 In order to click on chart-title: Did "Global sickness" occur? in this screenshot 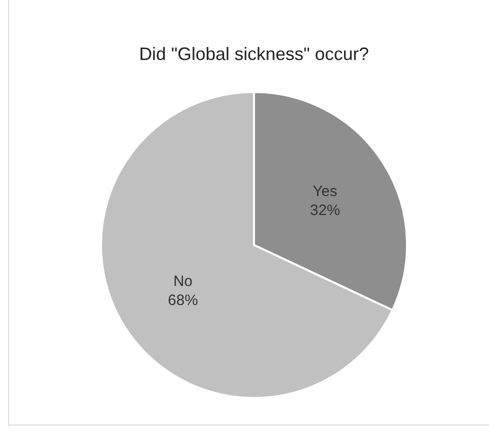, I will do `click(254, 54)`.